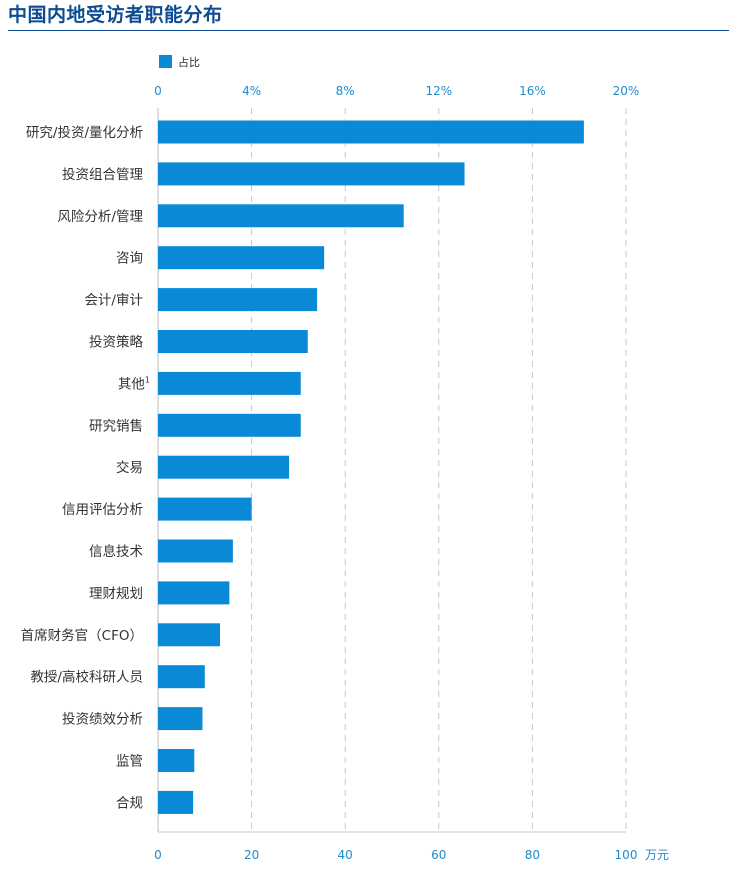 This screenshot has width=729, height=871. What do you see at coordinates (147, 379) in the screenshot?
I see `footnote-mark: 1` at bounding box center [147, 379].